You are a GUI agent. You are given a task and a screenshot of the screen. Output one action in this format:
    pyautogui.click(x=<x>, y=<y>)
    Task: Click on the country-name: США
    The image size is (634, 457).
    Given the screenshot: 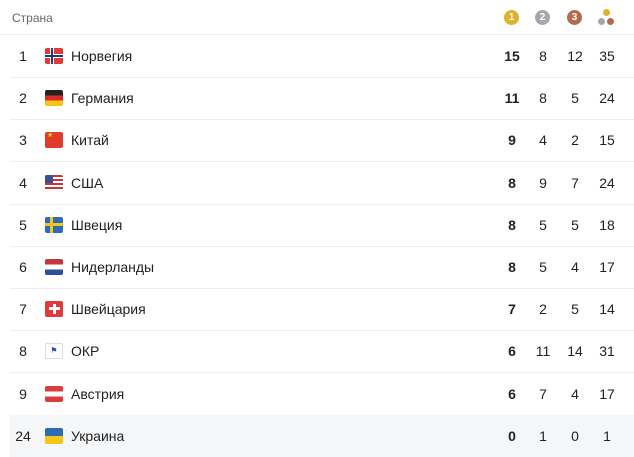 What is the action you would take?
    pyautogui.click(x=87, y=182)
    